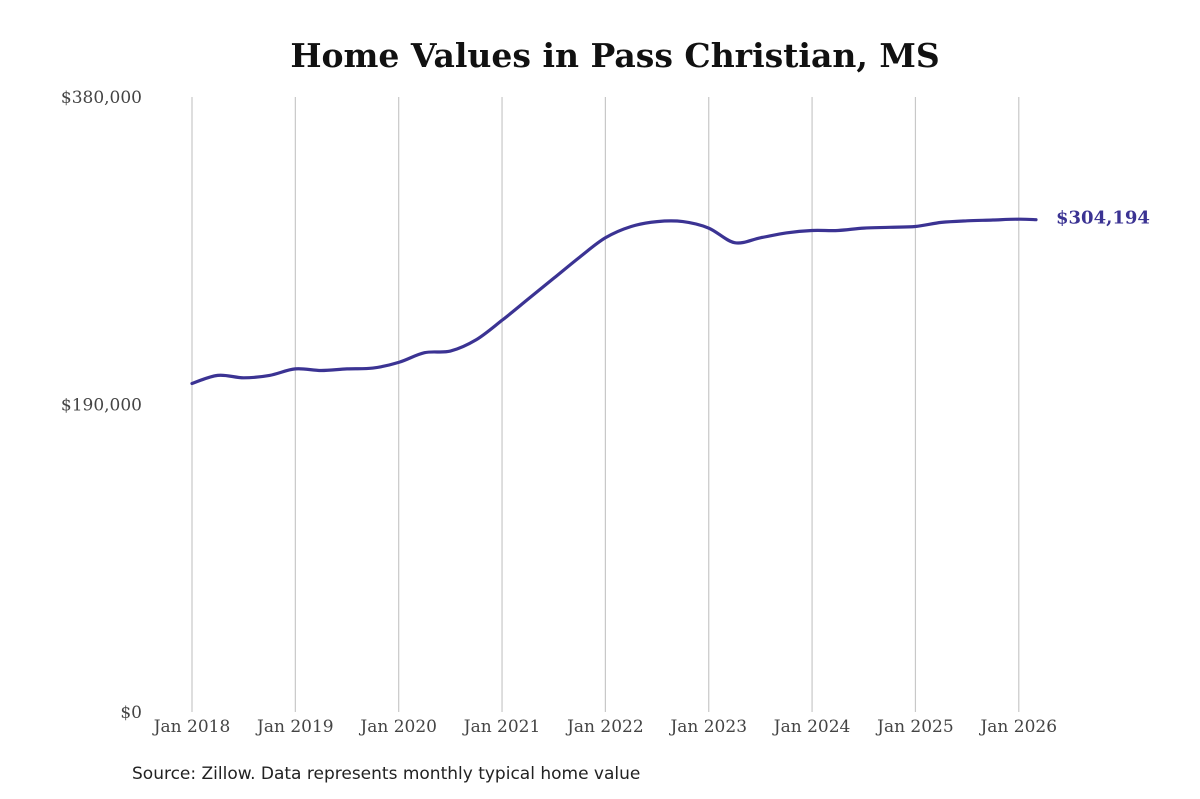  What do you see at coordinates (914, 727) in the screenshot?
I see `x-tick-label: Jan 2025` at bounding box center [914, 727].